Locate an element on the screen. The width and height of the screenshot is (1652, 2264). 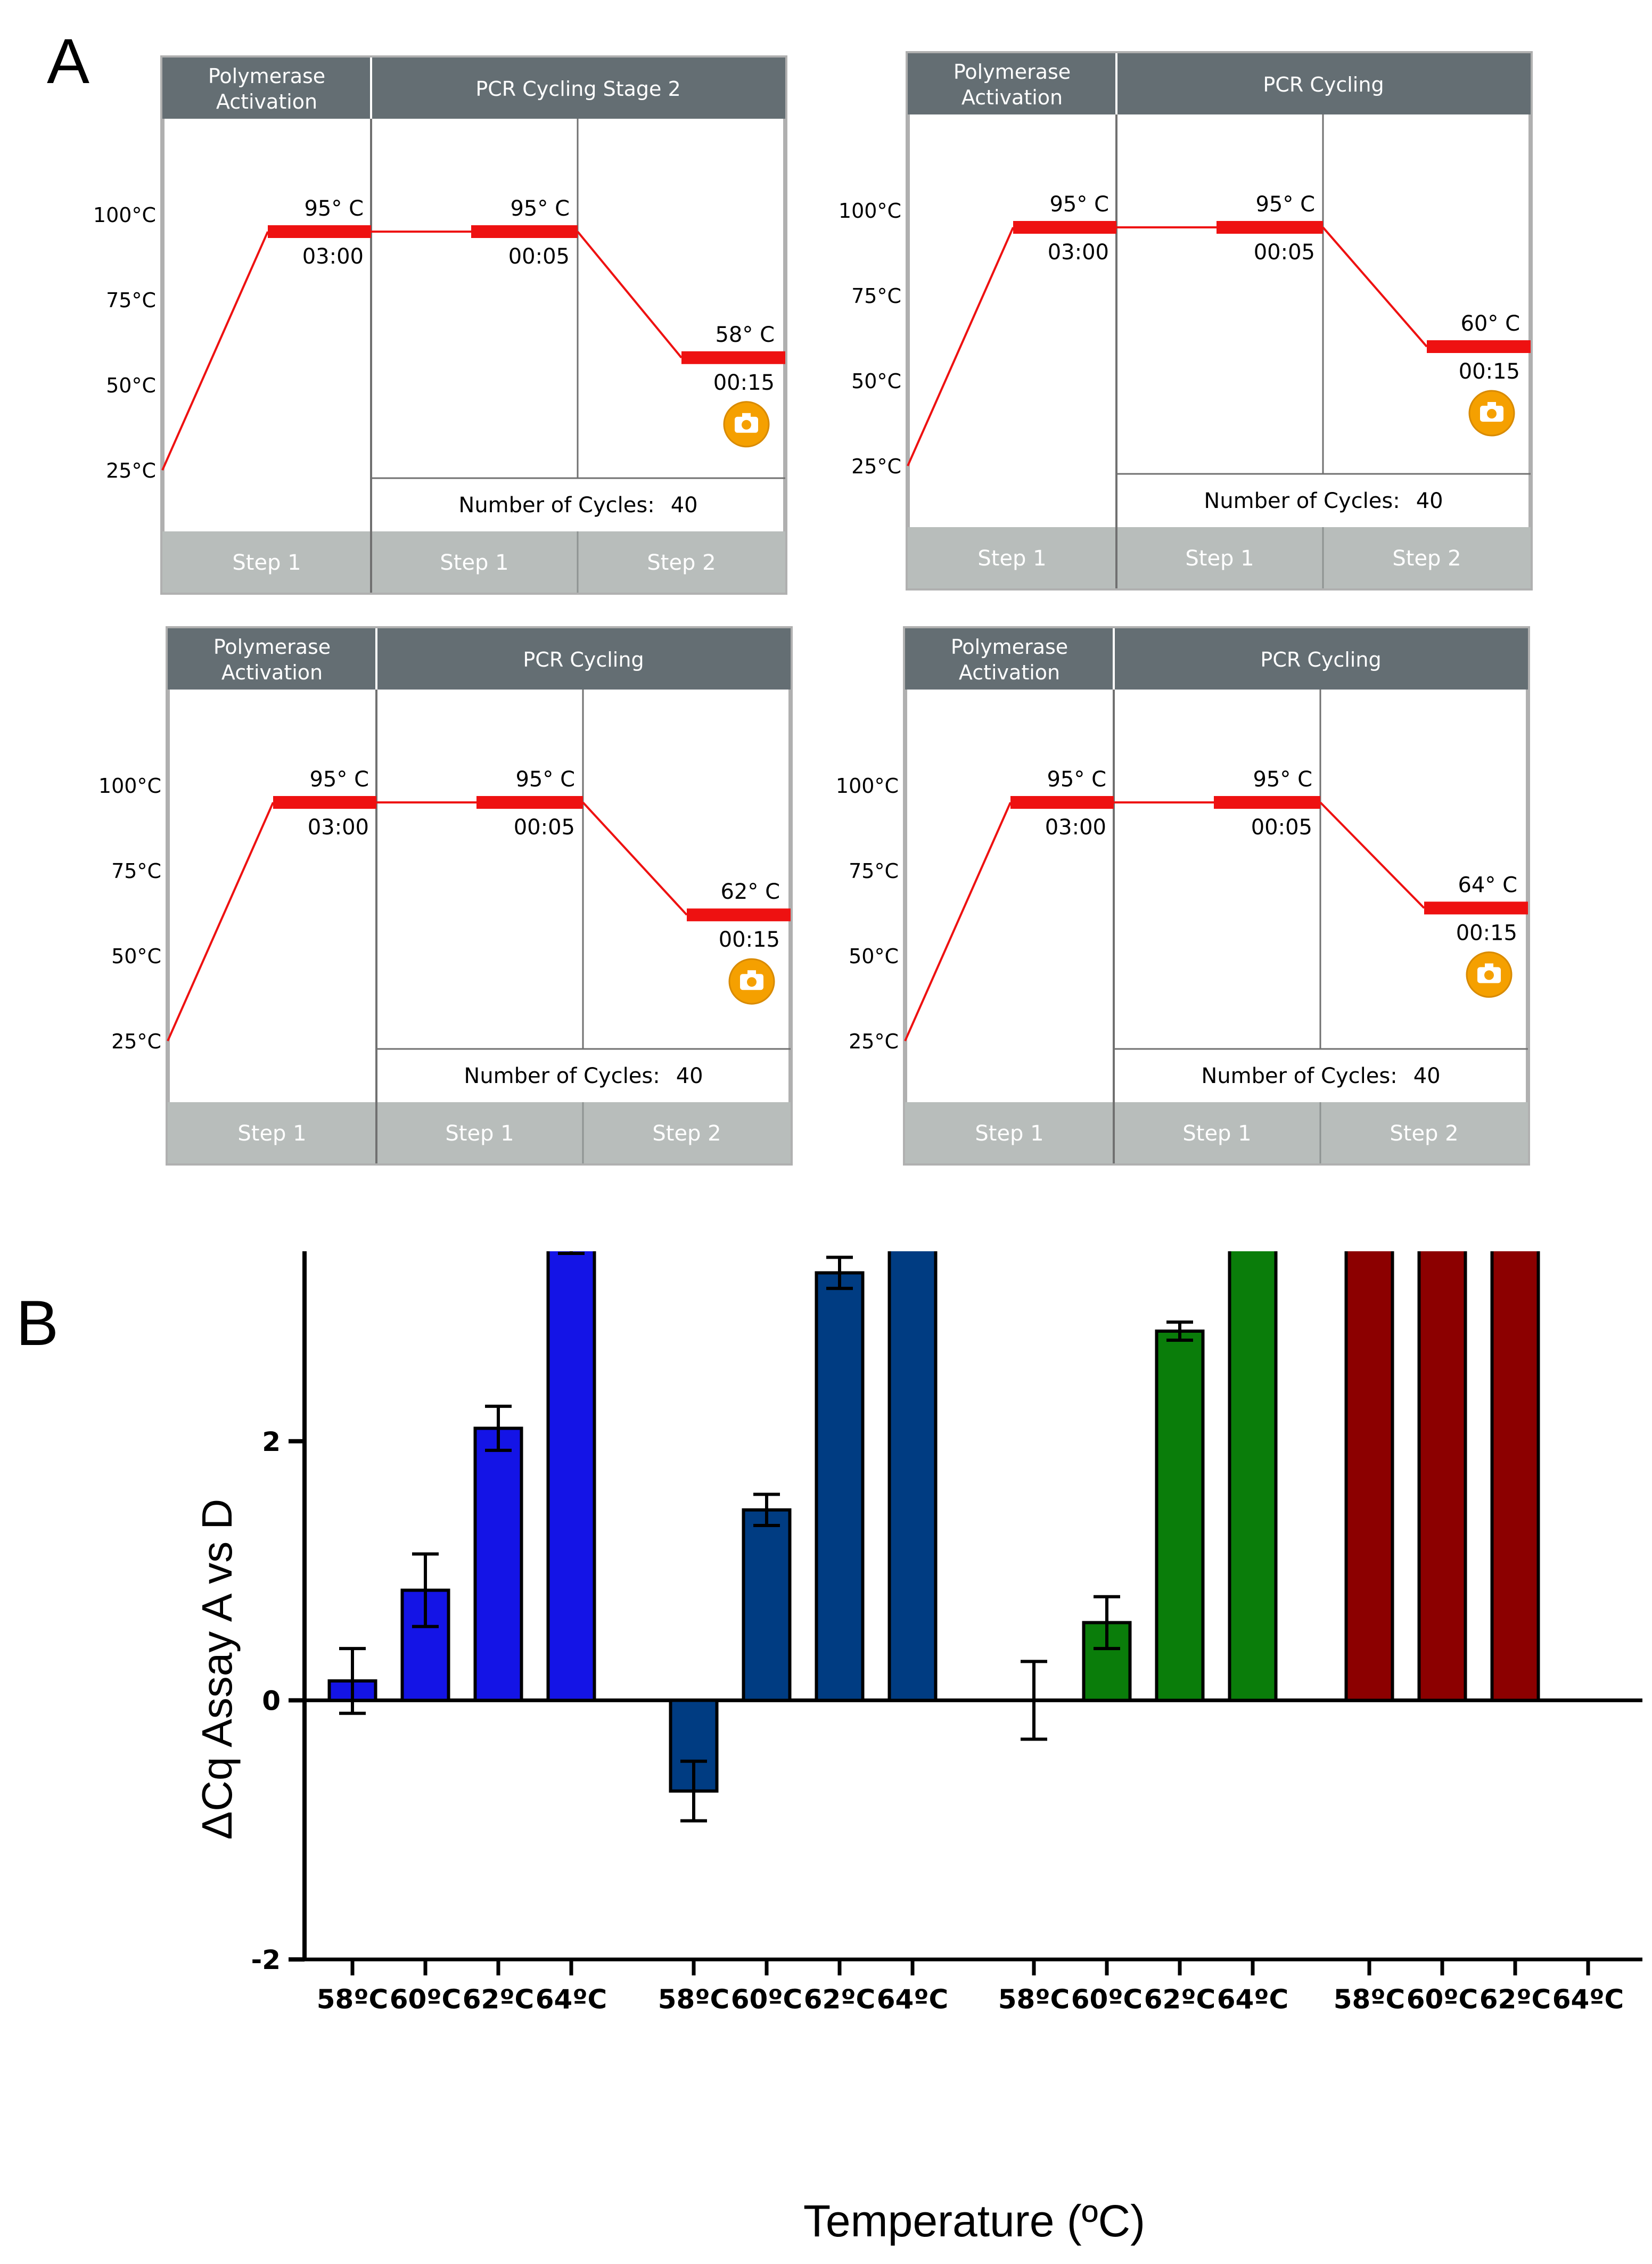
annealing-temp-label: 60° C is located at coordinates (1490, 324).